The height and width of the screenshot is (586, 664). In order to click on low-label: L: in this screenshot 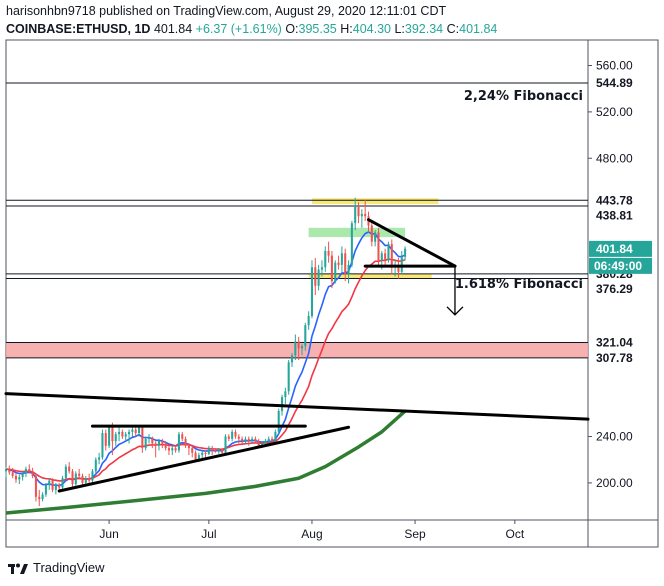, I will do `click(399, 29)`.